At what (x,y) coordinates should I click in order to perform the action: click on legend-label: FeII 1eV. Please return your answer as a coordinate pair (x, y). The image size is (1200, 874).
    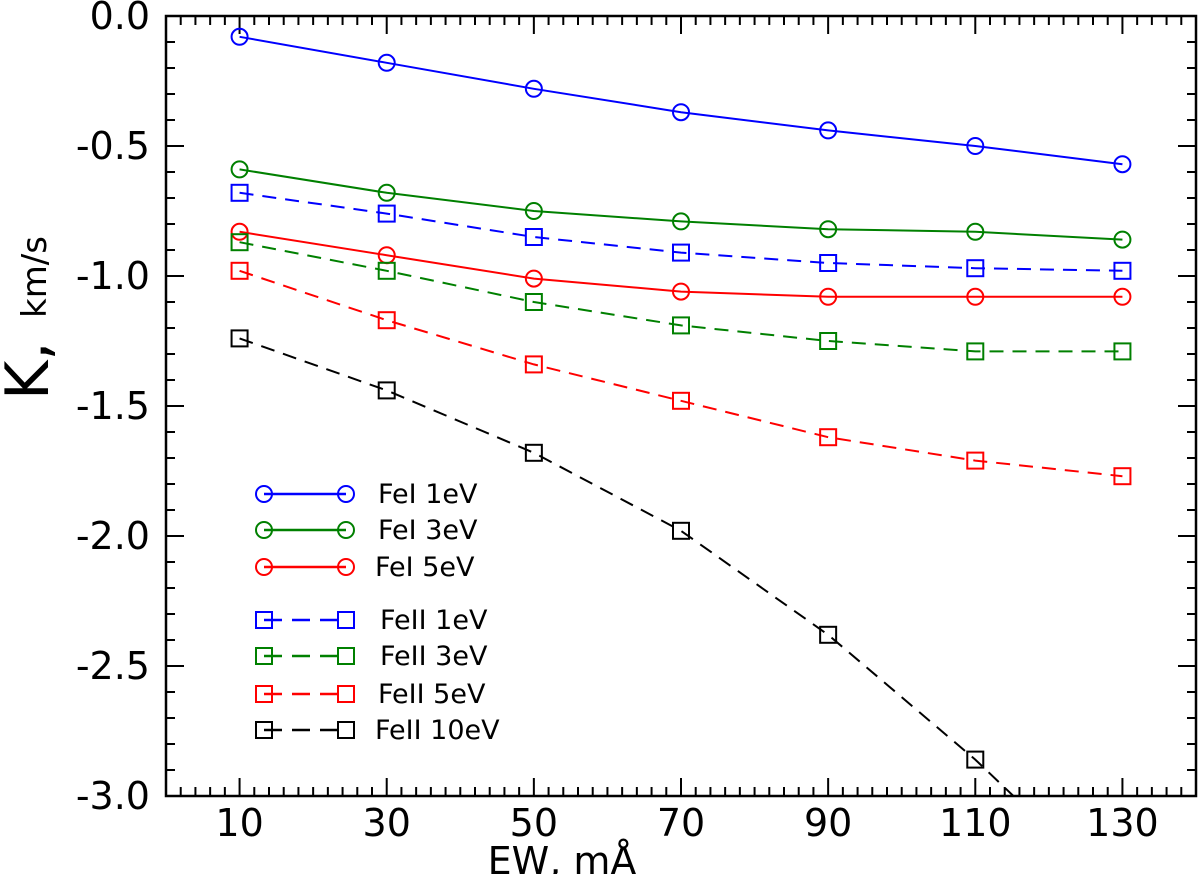
    Looking at the image, I should click on (434, 620).